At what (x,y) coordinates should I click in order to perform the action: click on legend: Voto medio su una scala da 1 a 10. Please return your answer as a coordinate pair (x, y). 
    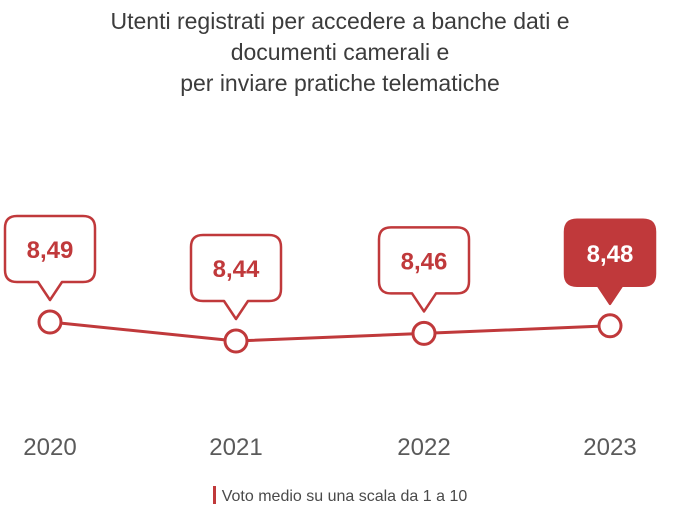
    Looking at the image, I should click on (340, 496).